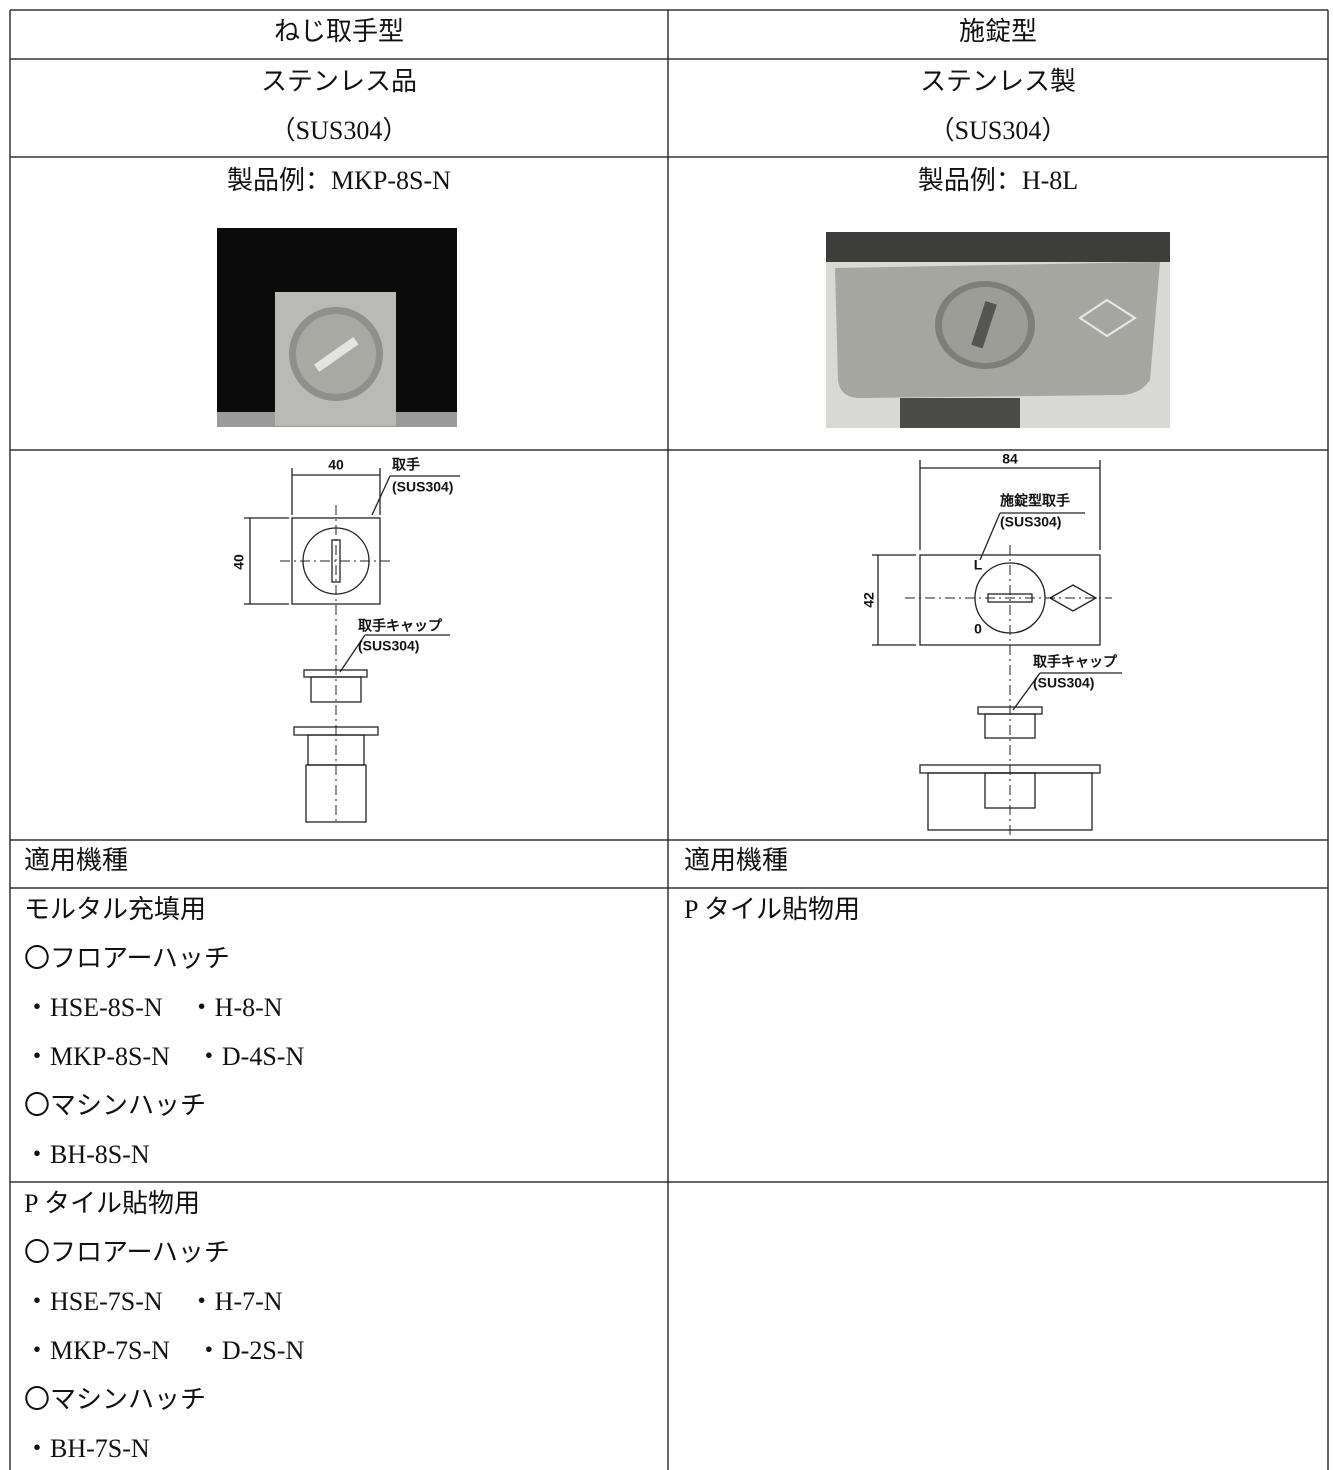 Image resolution: width=1333 pixels, height=1470 pixels. What do you see at coordinates (339, 81) in the screenshot?
I see `material: ステンレス品` at bounding box center [339, 81].